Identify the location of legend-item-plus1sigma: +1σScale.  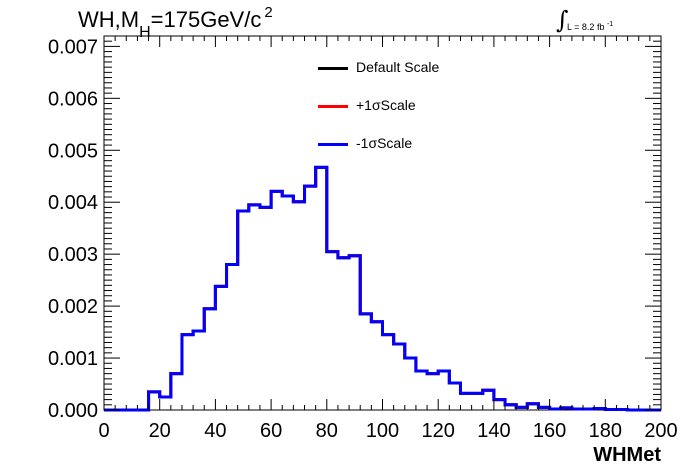
(388, 113).